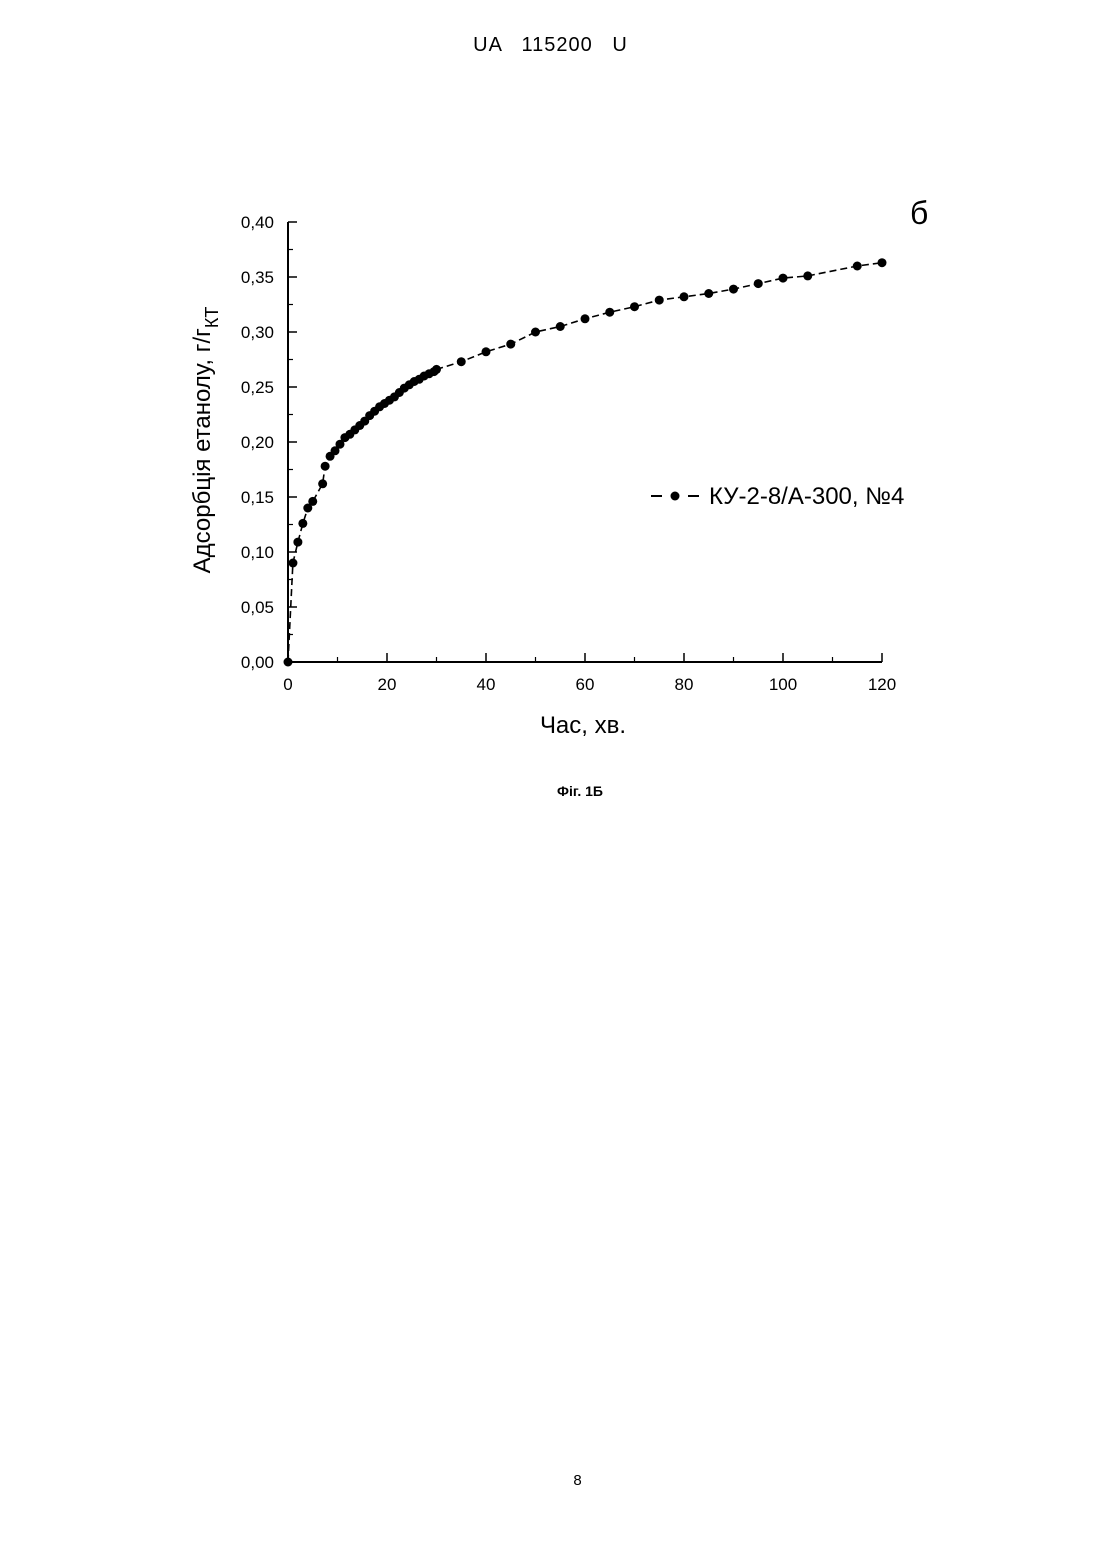  What do you see at coordinates (583, 725) in the screenshot?
I see `x-axis-label: Час, хв.` at bounding box center [583, 725].